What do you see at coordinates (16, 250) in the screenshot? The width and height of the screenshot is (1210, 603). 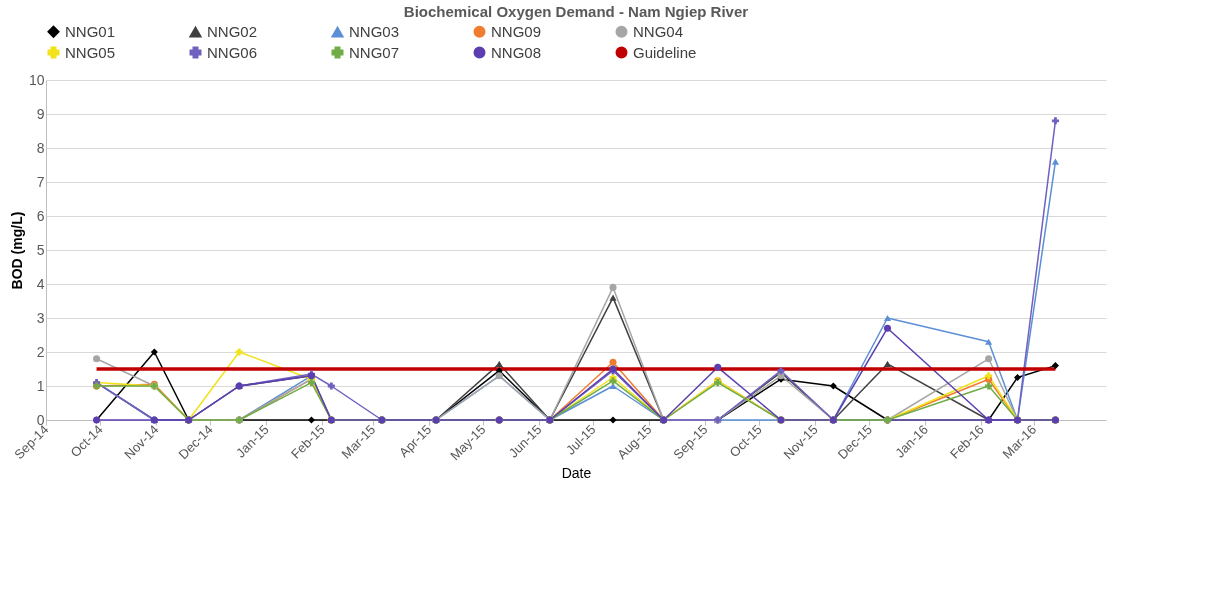 I see `y-axis-title: BOD (mg/L)` at bounding box center [16, 250].